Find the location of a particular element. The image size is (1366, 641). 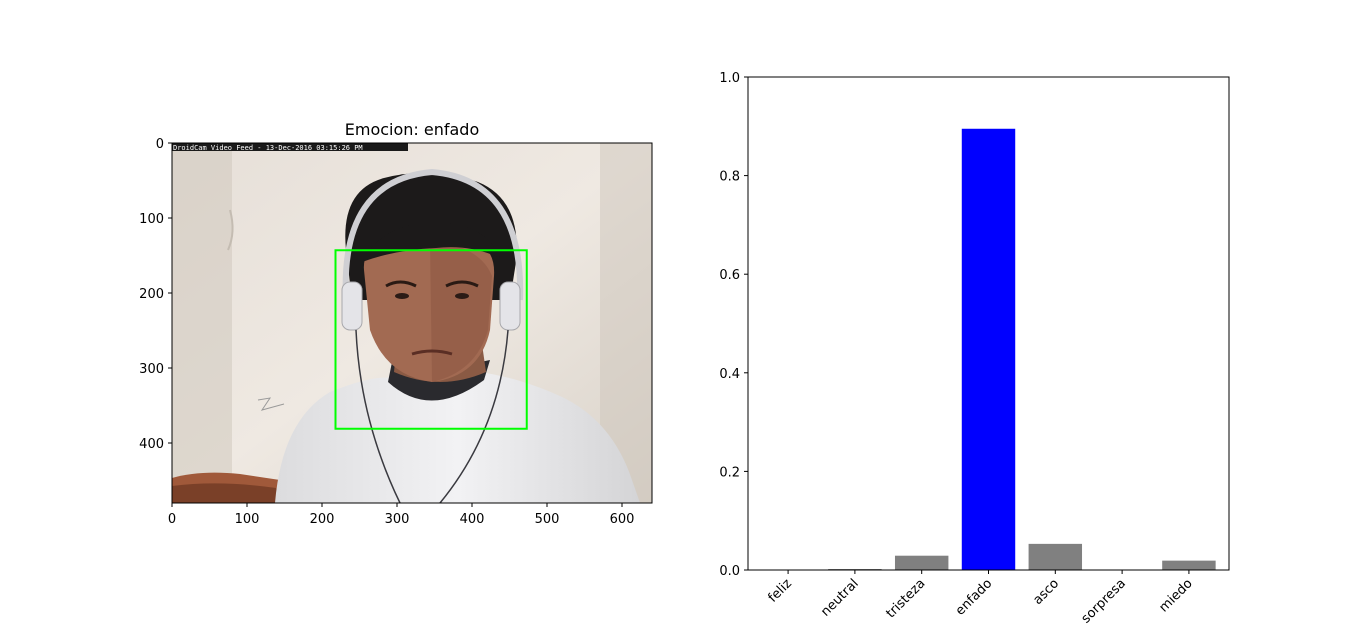

bar-y-tick-label: 0.2 is located at coordinates (729, 472).